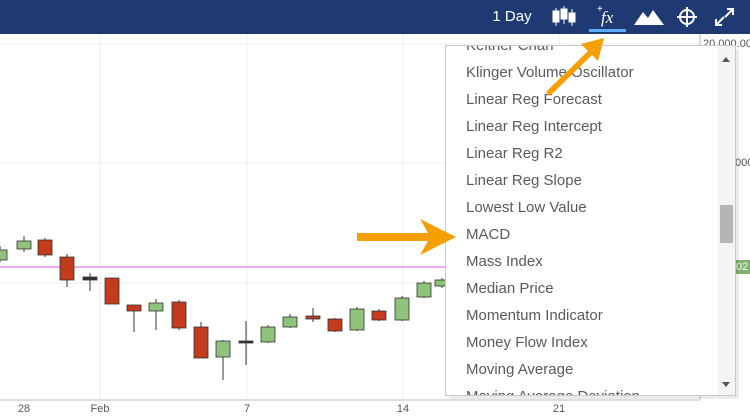 Image resolution: width=750 pixels, height=418 pixels. I want to click on mountain-icon, so click(649, 17).